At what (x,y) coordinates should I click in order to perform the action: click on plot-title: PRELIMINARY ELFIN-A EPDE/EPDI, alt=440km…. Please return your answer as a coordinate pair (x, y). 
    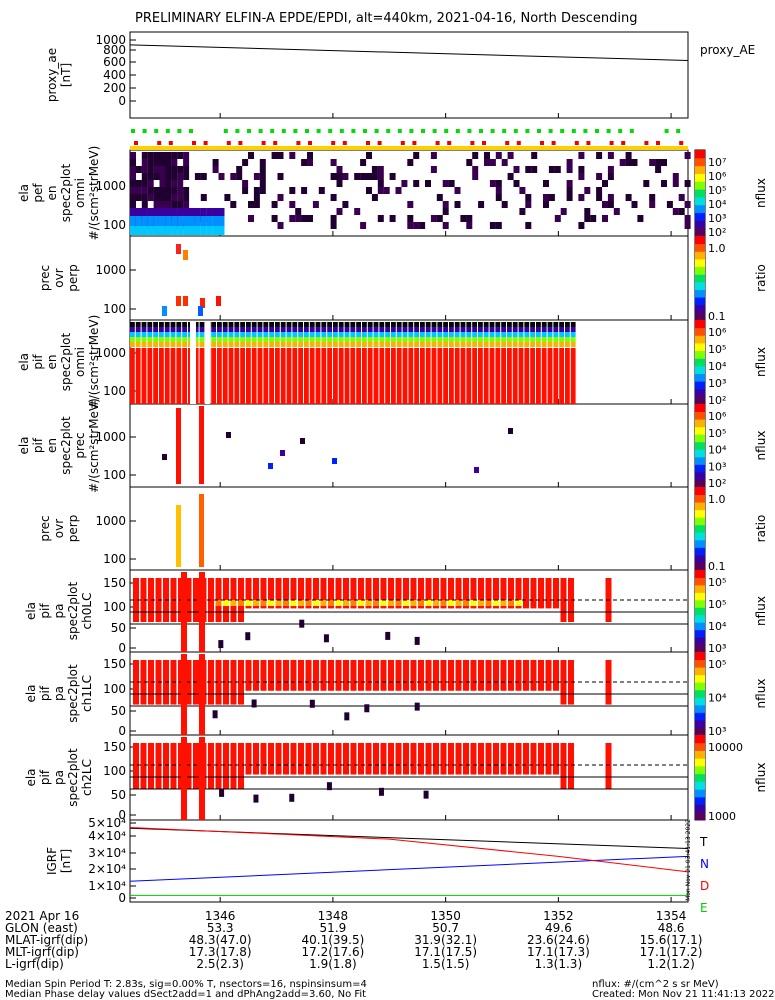
    Looking at the image, I should click on (386, 18).